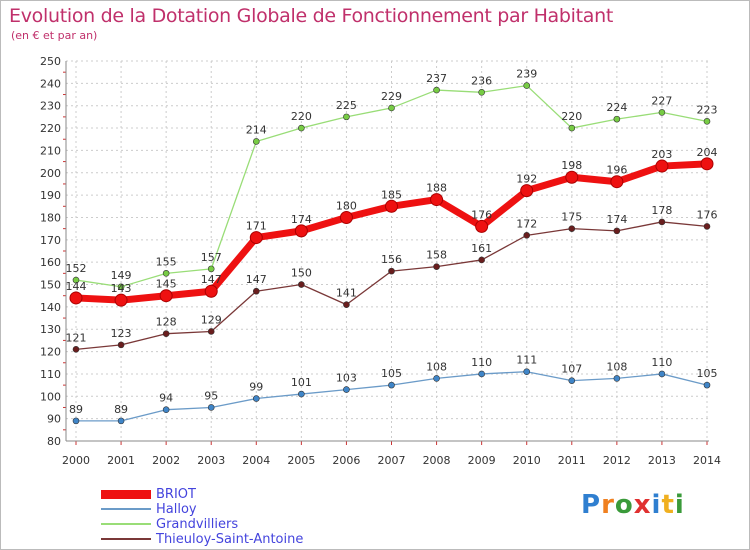 This screenshot has height=550, width=750. Describe the element at coordinates (572, 460) in the screenshot. I see `x-tick-label: 2011` at that location.